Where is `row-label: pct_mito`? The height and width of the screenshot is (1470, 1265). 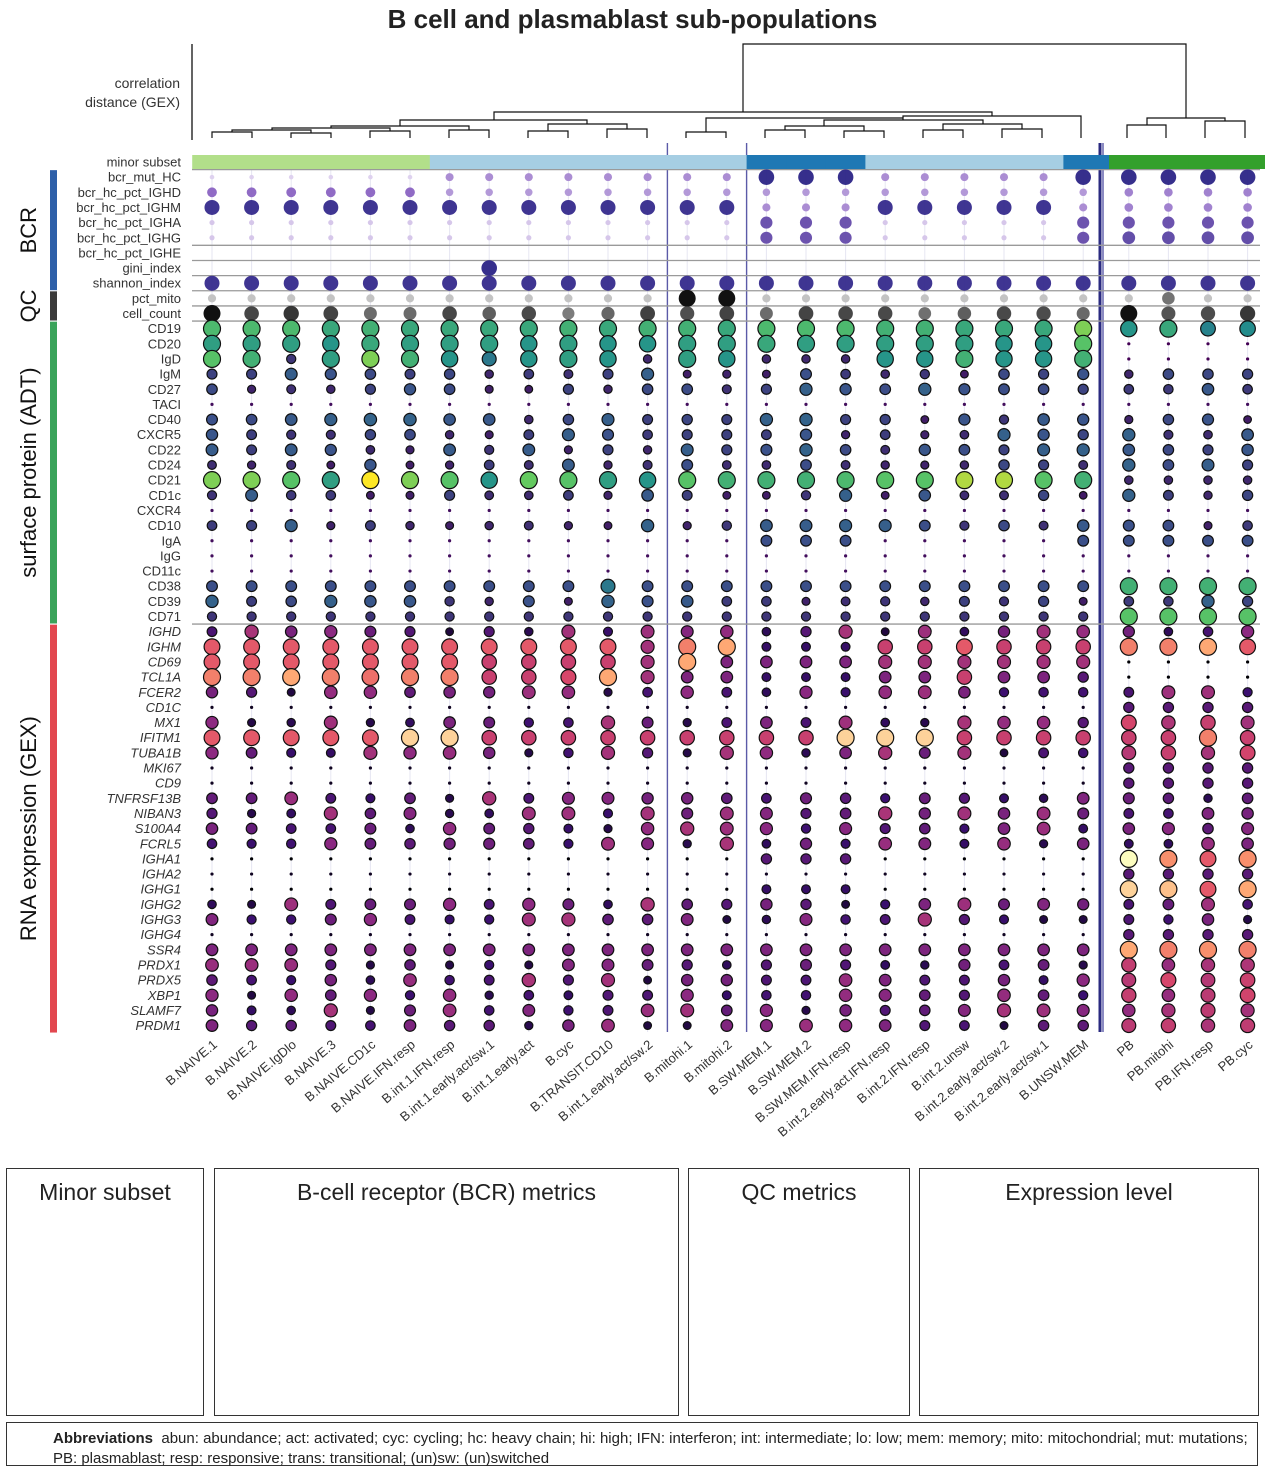
row-label: pct_mito is located at coordinates (156, 298).